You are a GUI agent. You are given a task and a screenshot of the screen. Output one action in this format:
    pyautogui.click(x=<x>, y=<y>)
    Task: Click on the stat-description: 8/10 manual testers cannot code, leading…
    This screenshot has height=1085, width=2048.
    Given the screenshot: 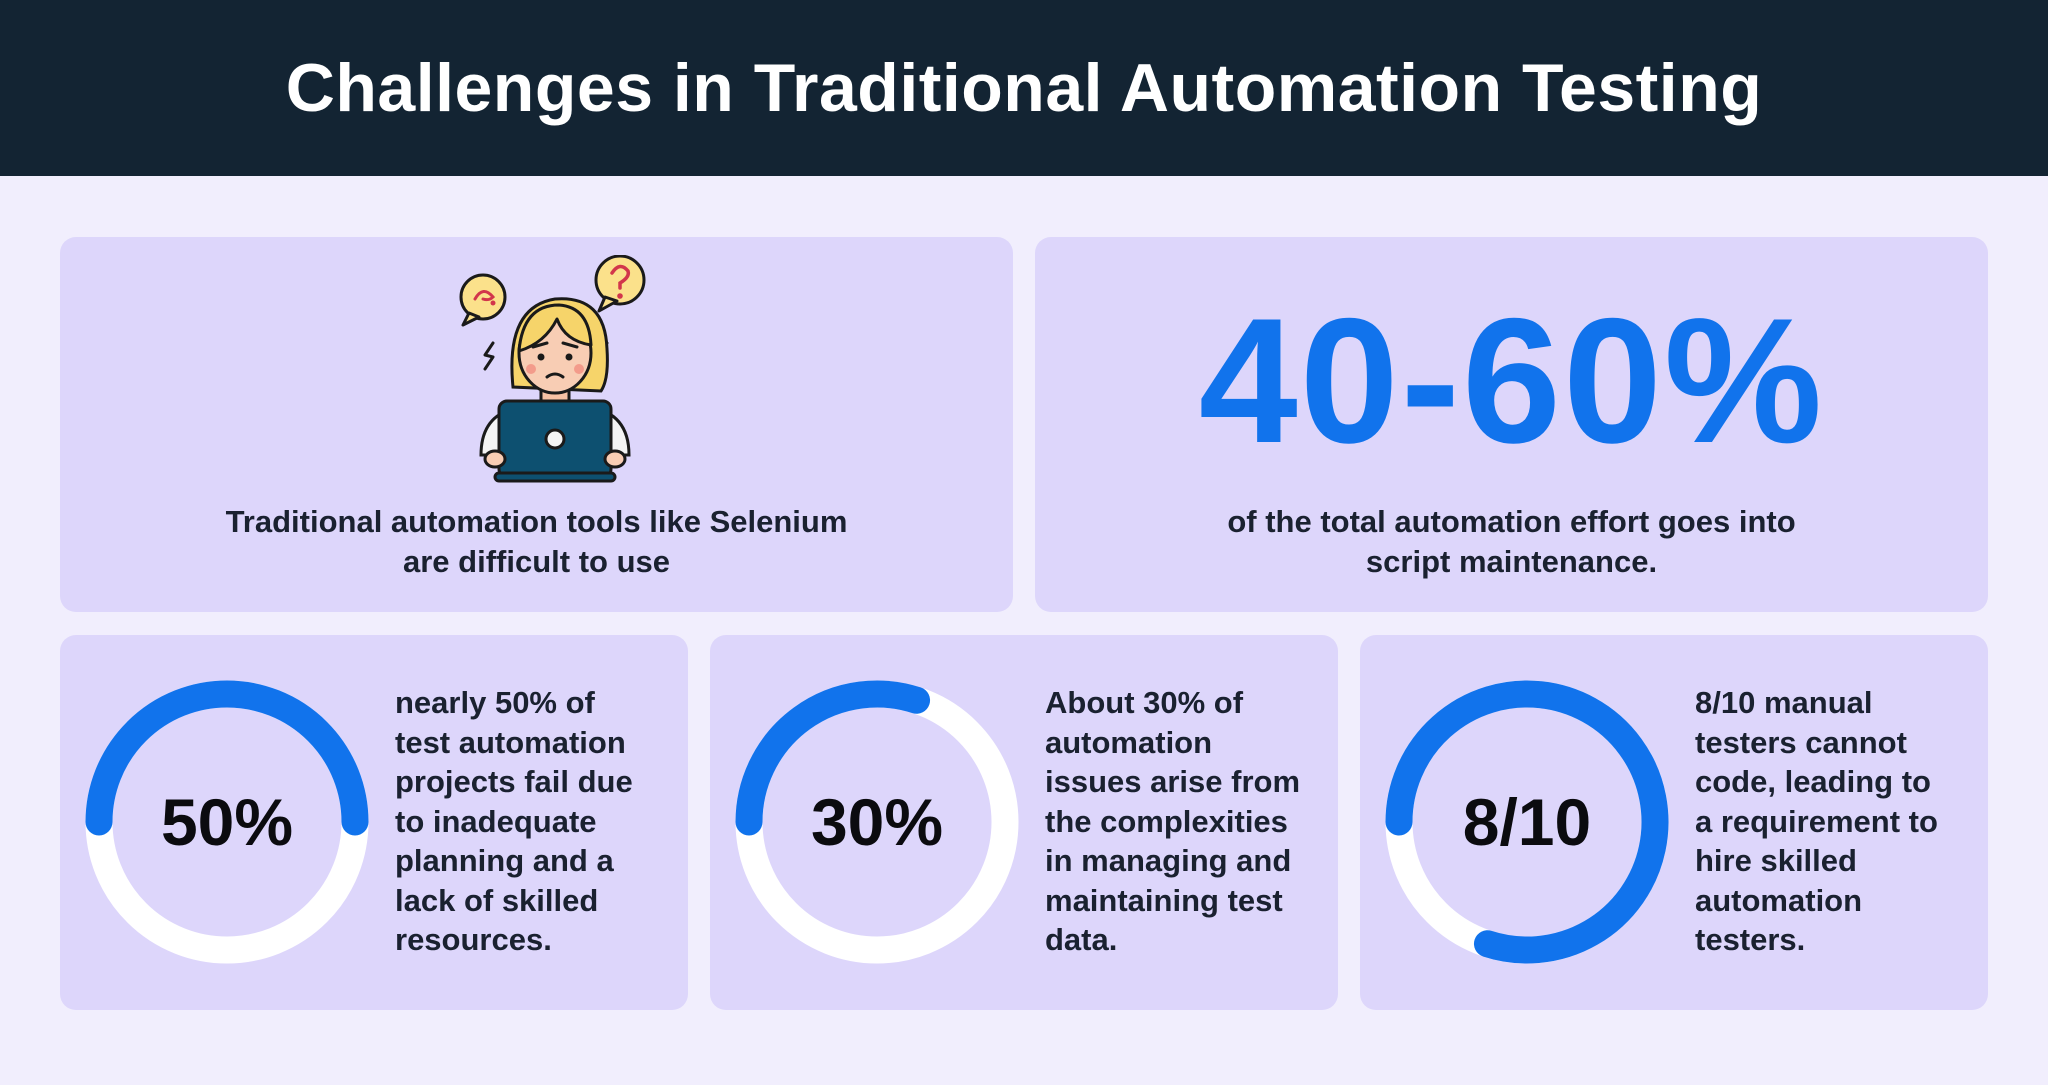 What is the action you would take?
    pyautogui.click(x=1816, y=821)
    